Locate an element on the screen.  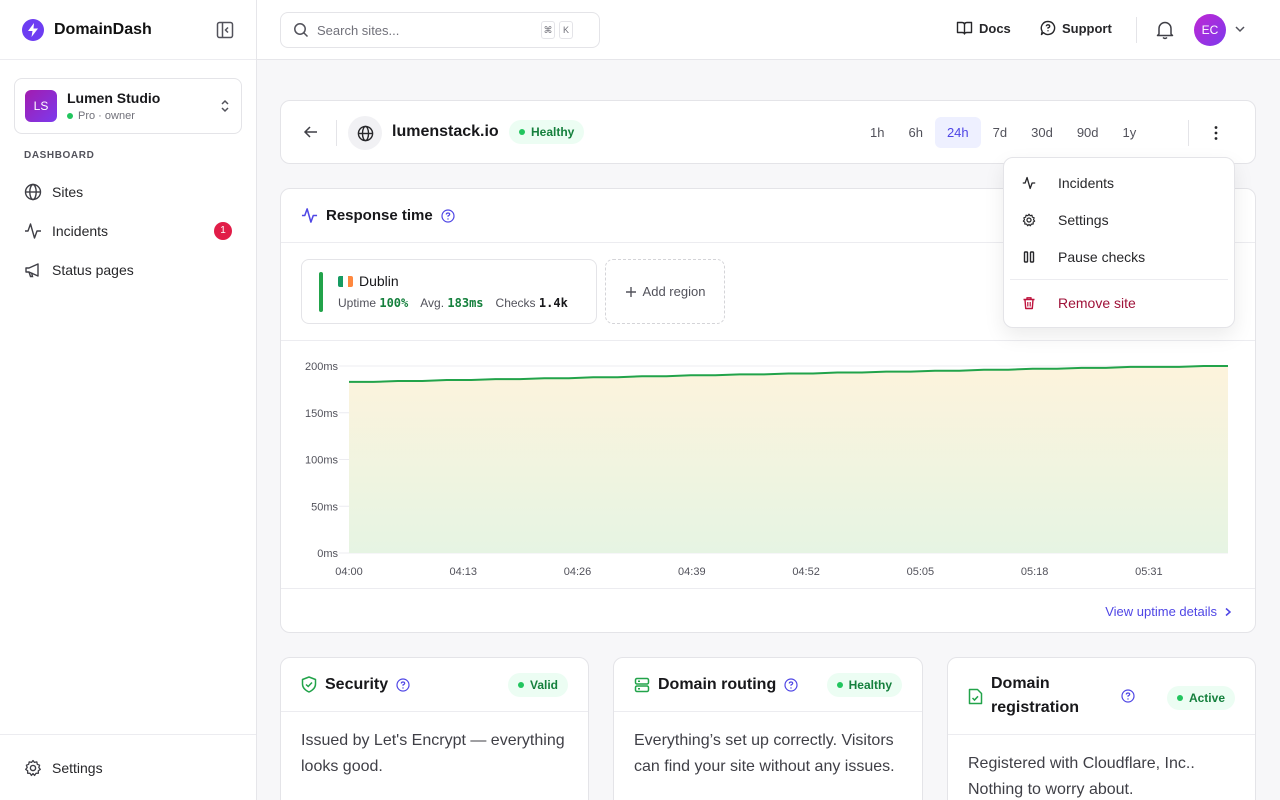
topbar-divider is located at coordinates (1136, 30).